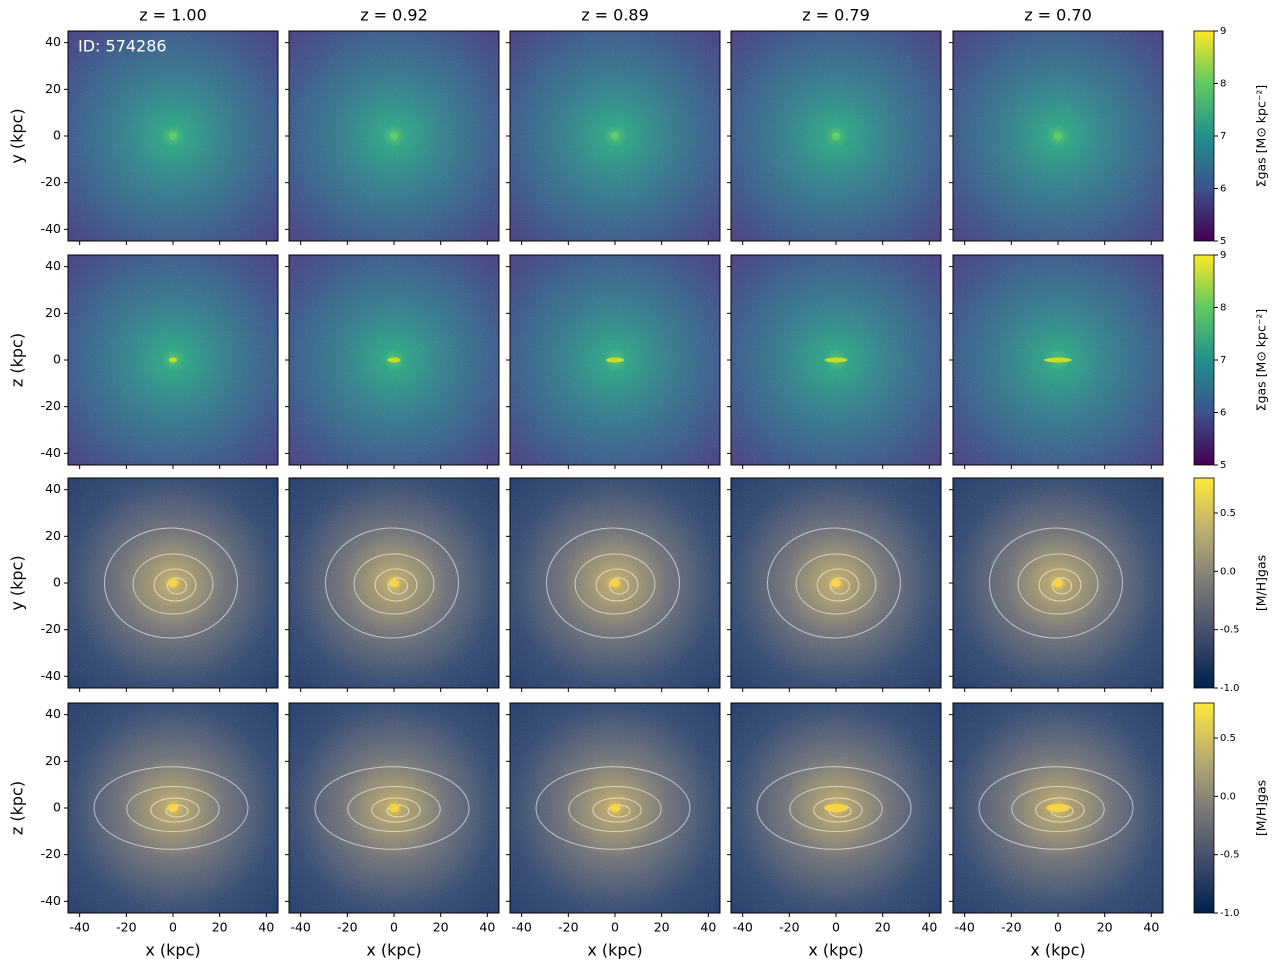 This screenshot has width=1280, height=970. I want to click on y-axis-label: z (kpc), so click(17, 808).